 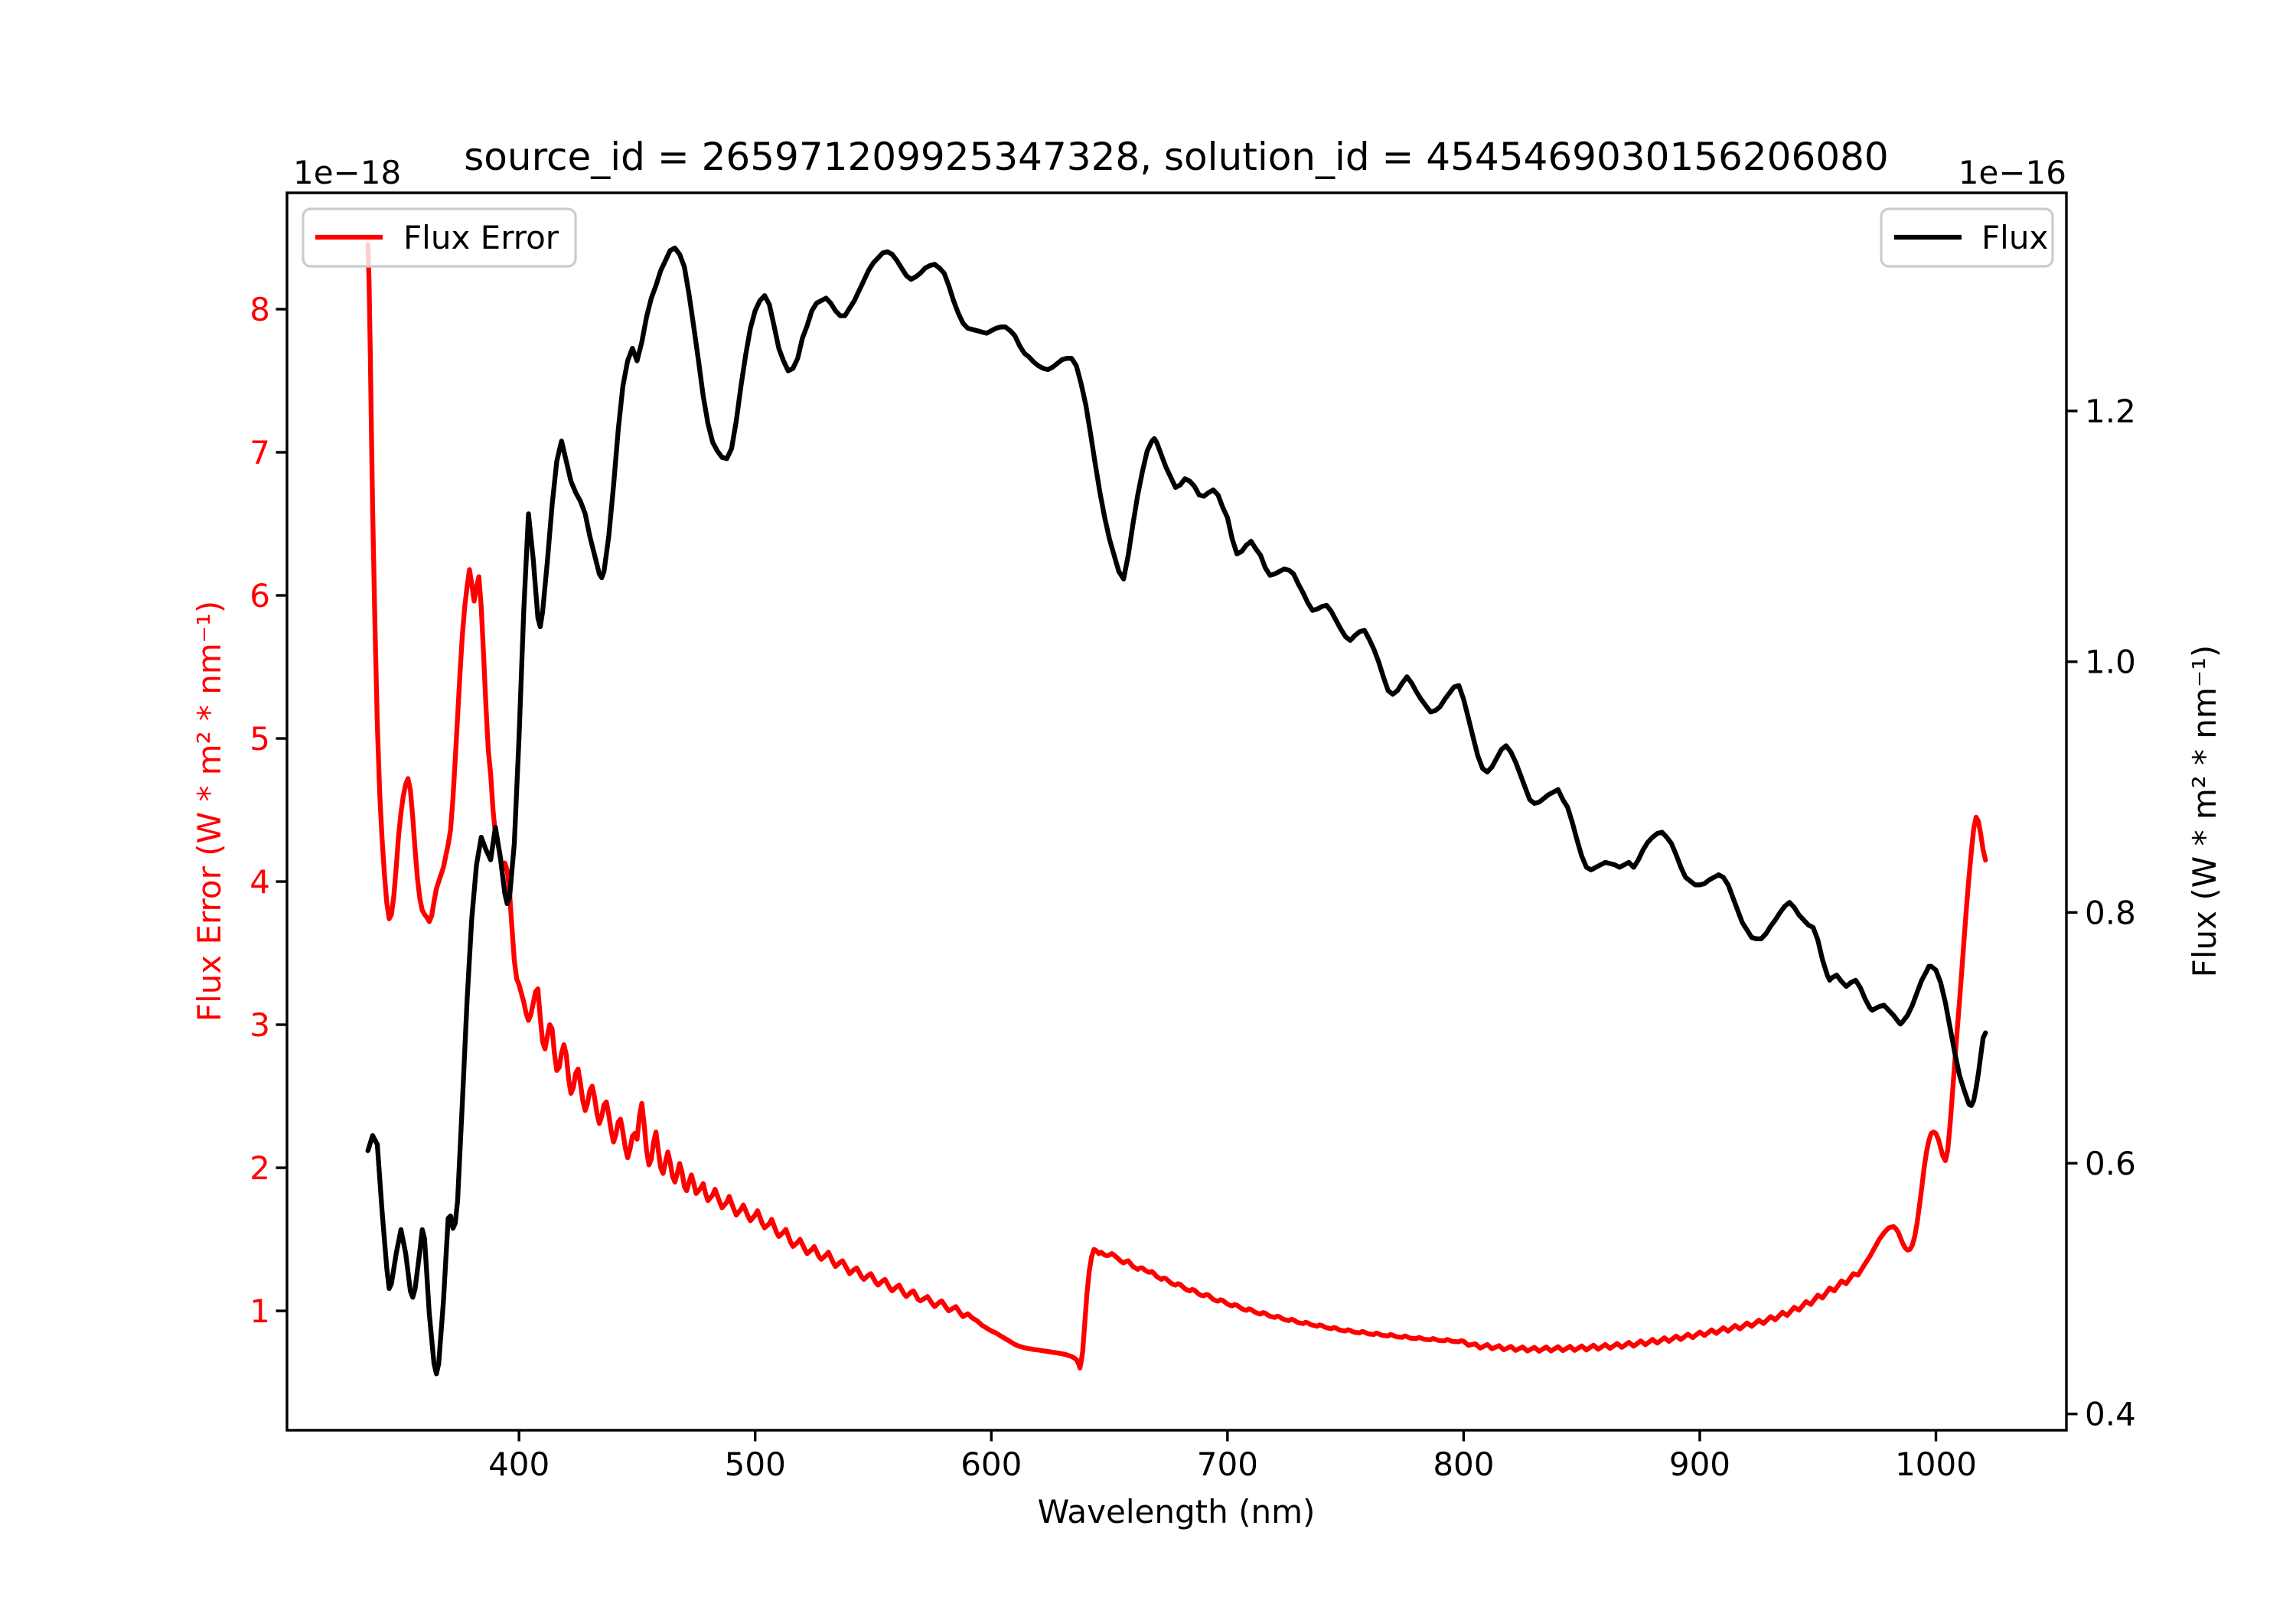 I want to click on x-axis-ticks: 400 500 600 700 800 900 1000, so click(x=1232, y=1456).